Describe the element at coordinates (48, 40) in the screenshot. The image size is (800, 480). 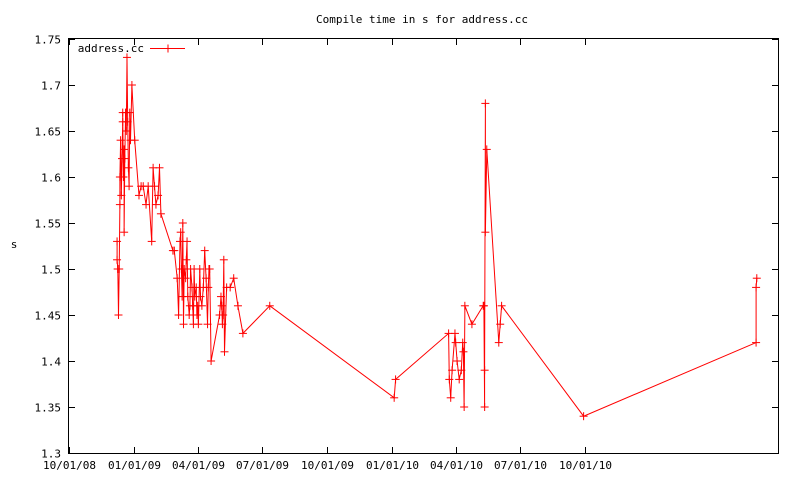
I see `y-tick-label: 1.75` at that location.